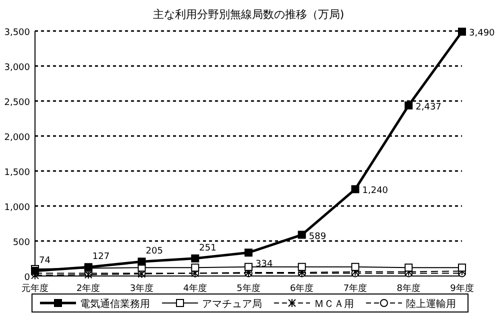  What do you see at coordinates (429, 107) in the screenshot?
I see `data-label: 2,437` at bounding box center [429, 107].